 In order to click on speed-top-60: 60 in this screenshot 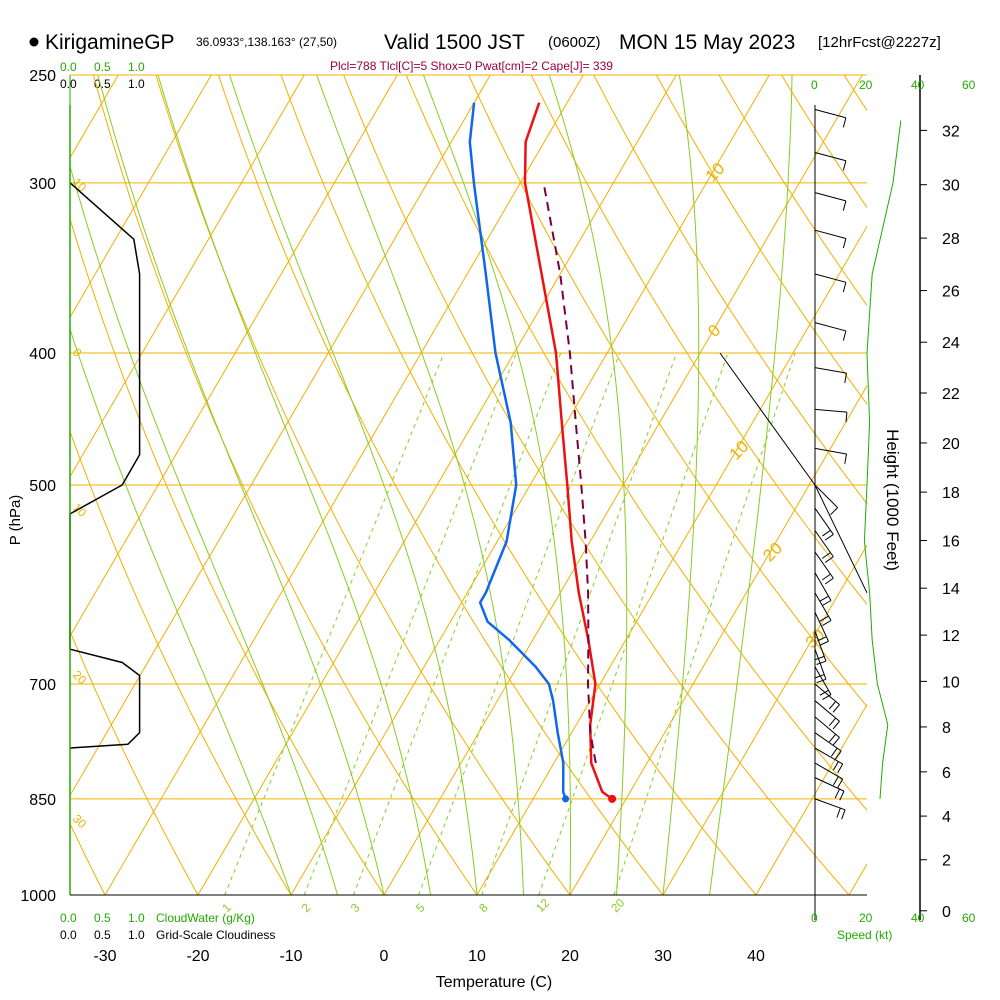, I will do `click(969, 85)`.